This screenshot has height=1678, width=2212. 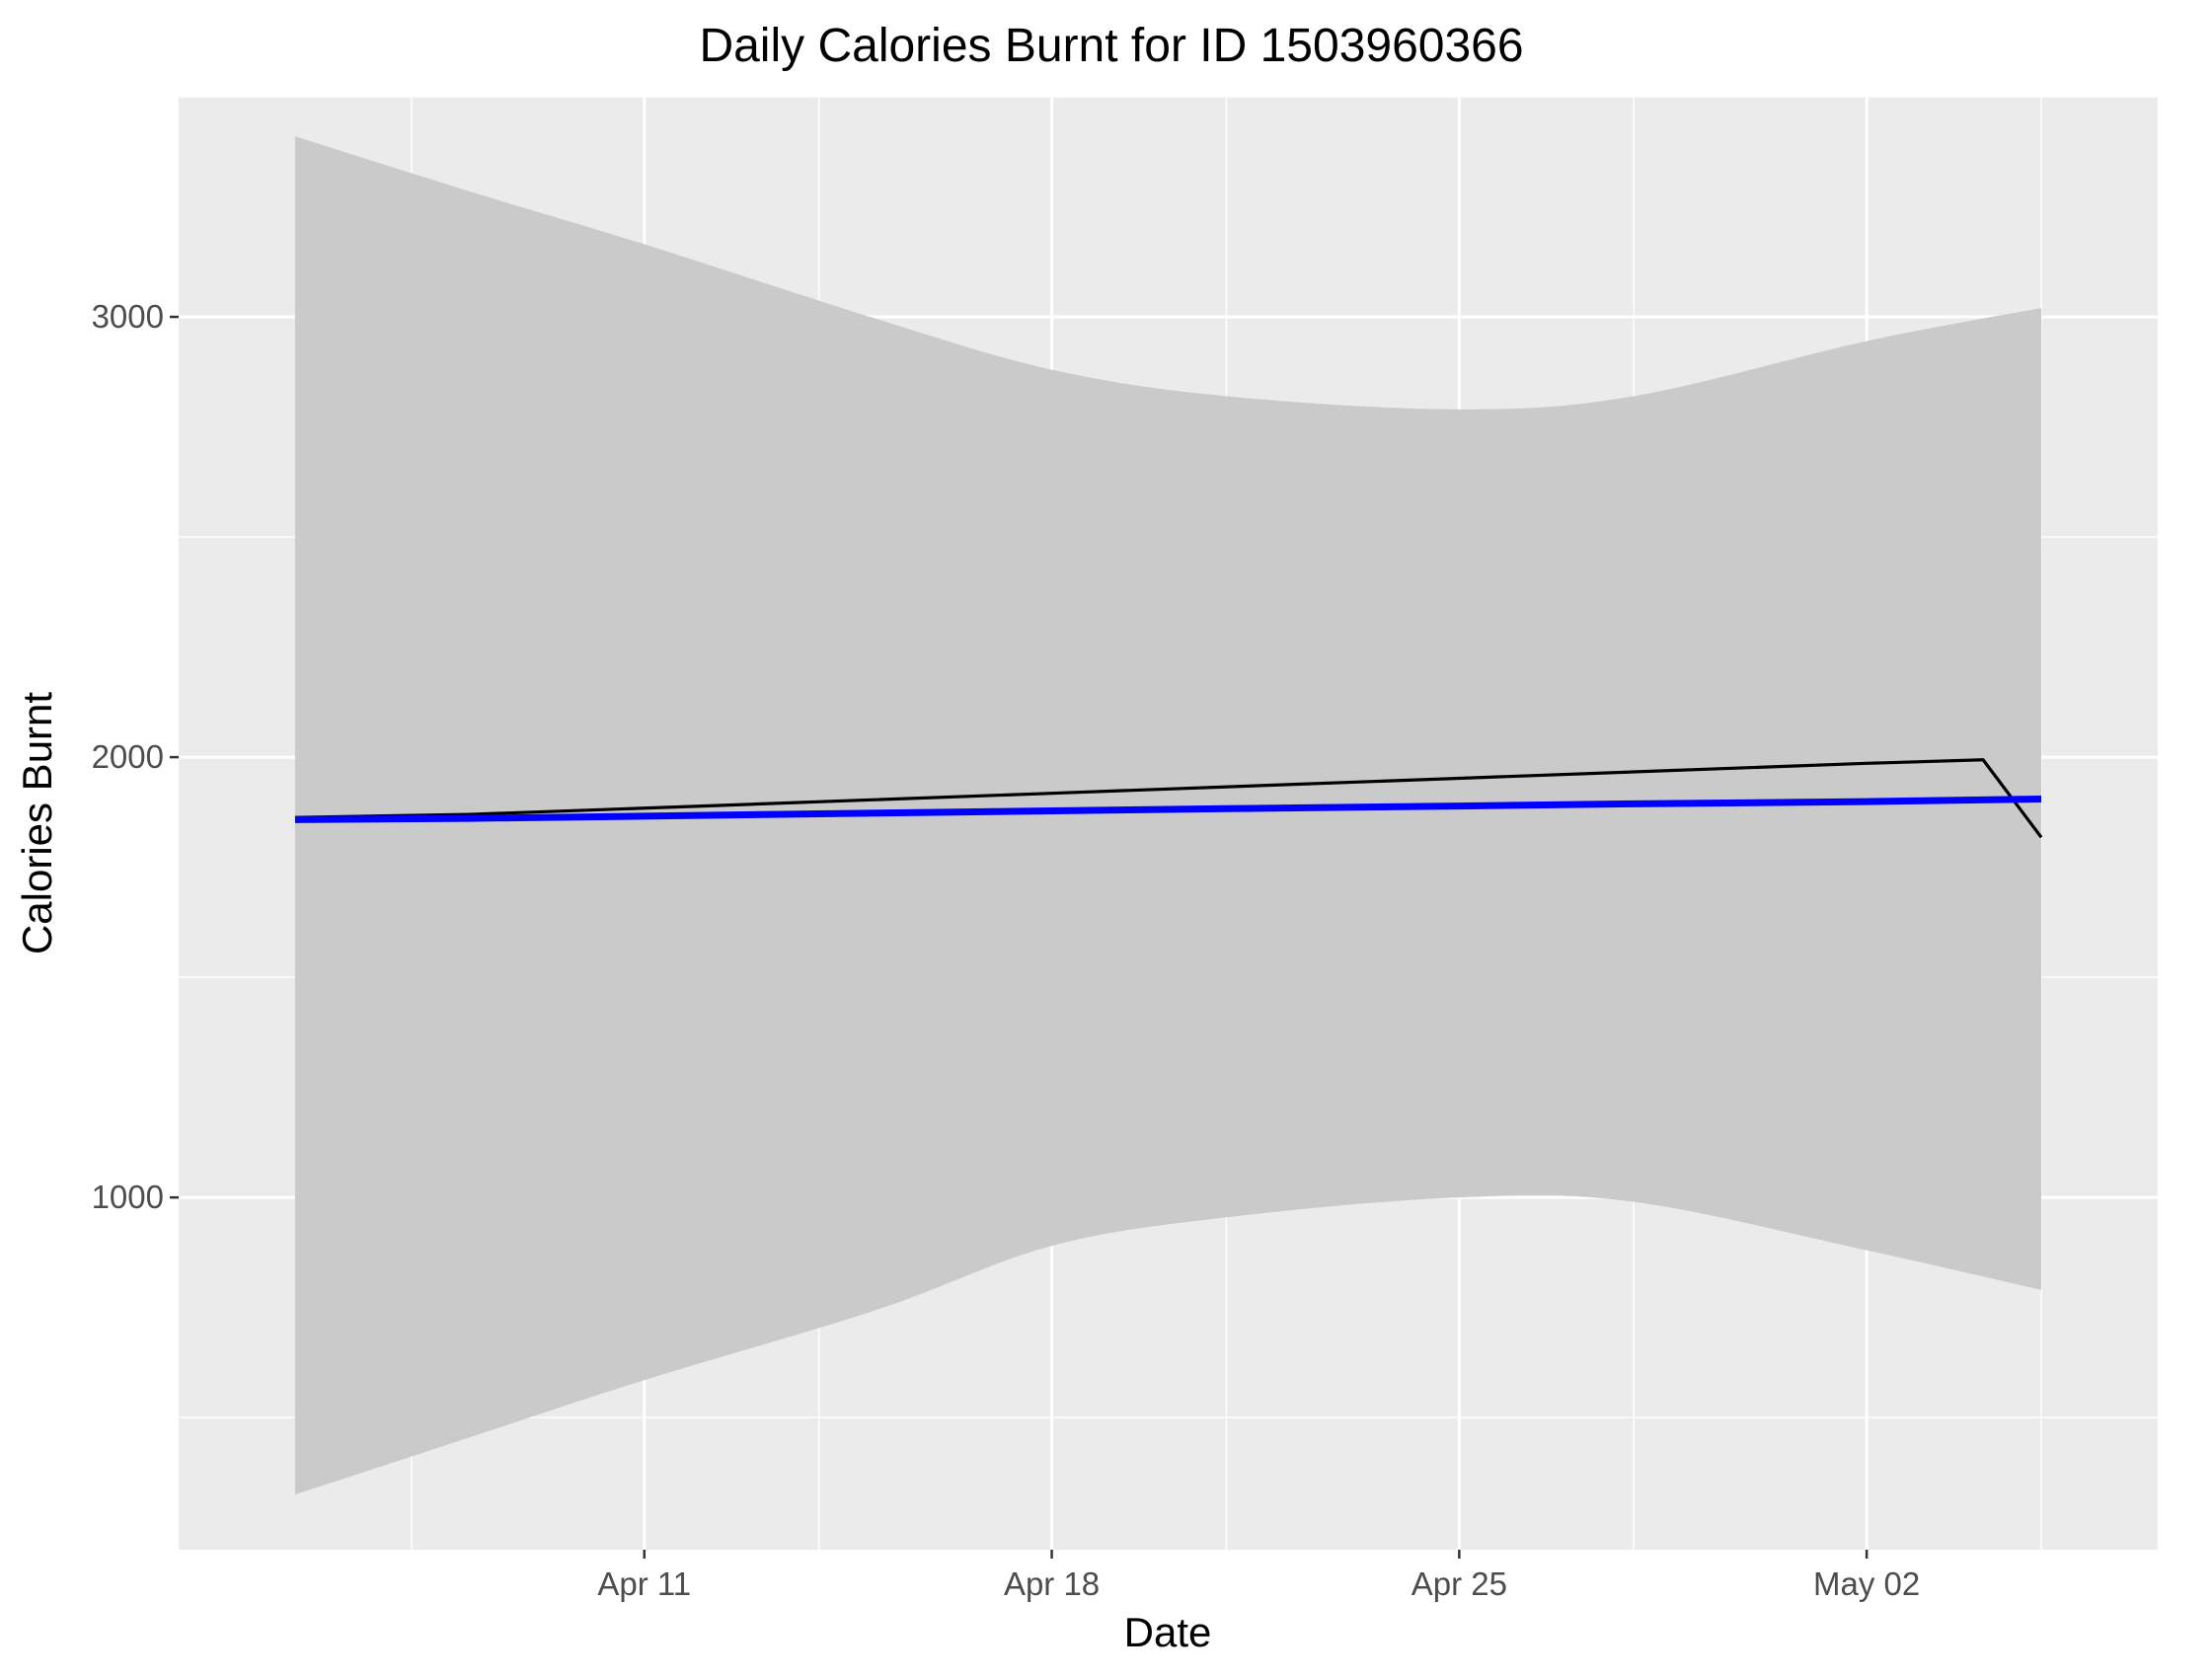 I want to click on y-tick-label-1: 2000, so click(x=128, y=757).